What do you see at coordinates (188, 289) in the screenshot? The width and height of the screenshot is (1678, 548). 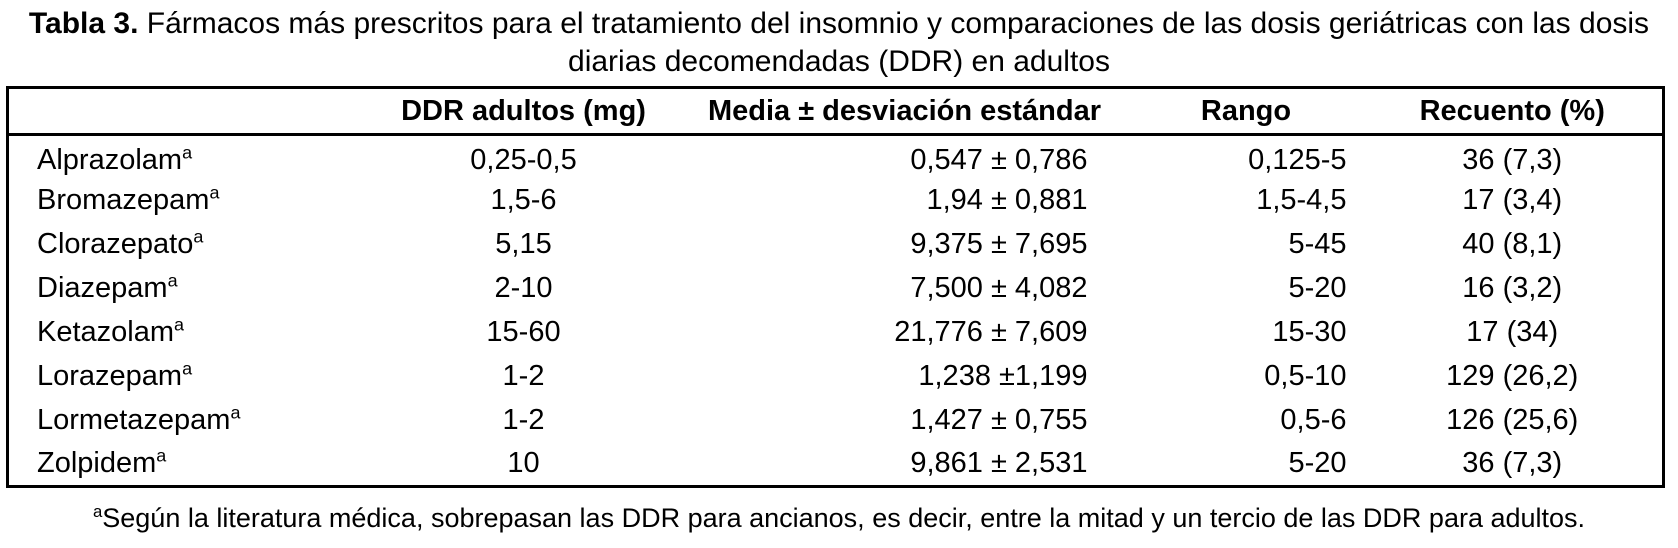 I see `drug-name-cell: Diazepama` at bounding box center [188, 289].